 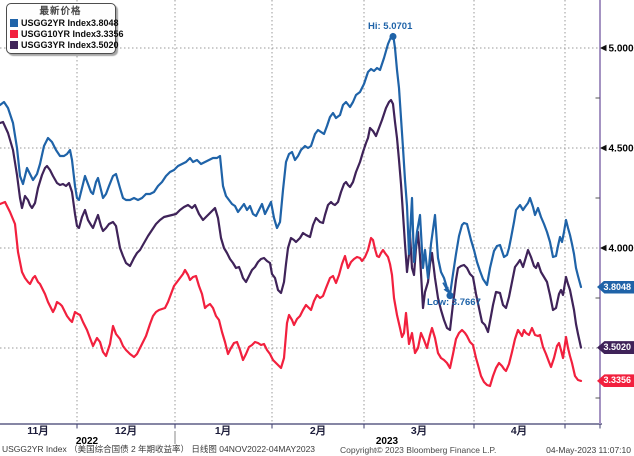 I want to click on legend-title: 最新价格, so click(x=60, y=11).